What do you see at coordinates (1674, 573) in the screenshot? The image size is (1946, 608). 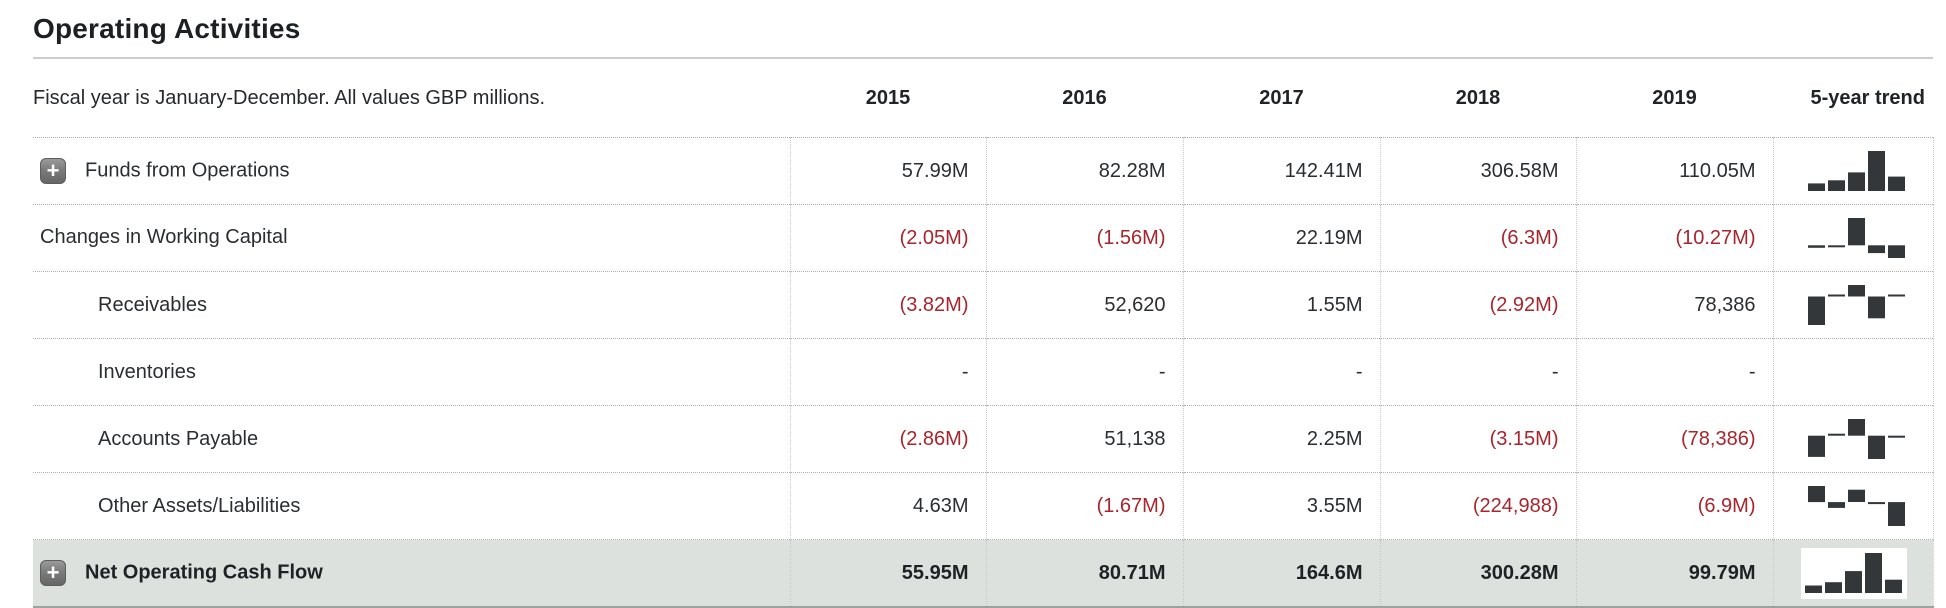 I see `value-cell: 99.79M` at bounding box center [1674, 573].